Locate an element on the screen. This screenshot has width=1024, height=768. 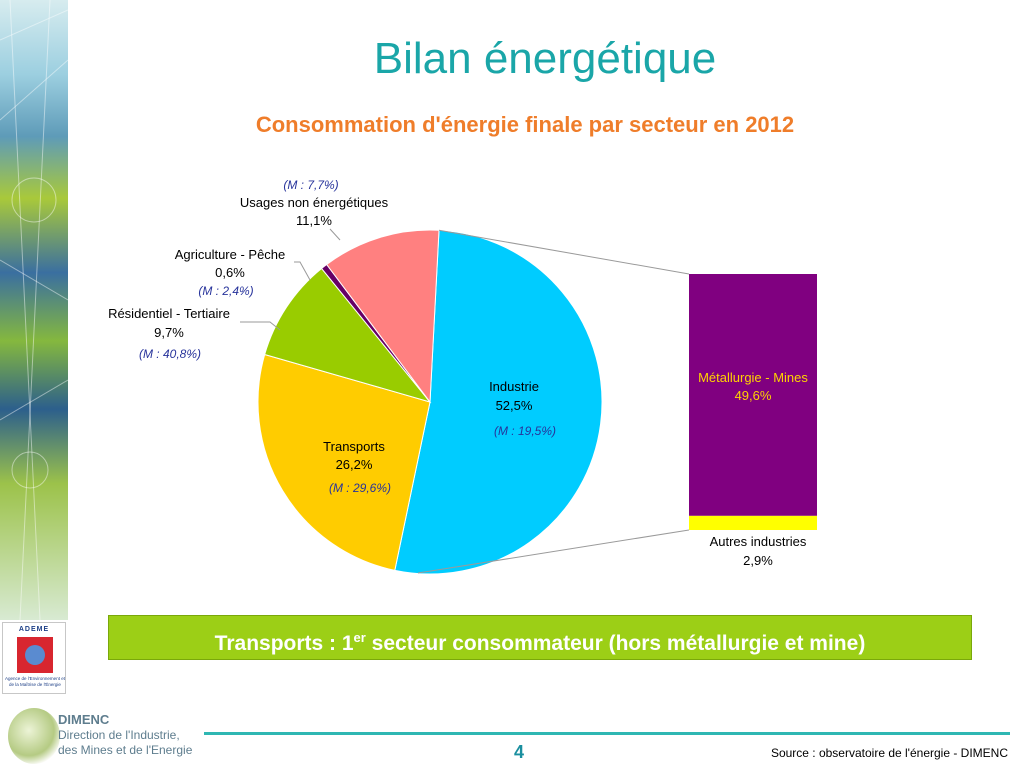
decorative-side-strip is located at coordinates (34, 310).